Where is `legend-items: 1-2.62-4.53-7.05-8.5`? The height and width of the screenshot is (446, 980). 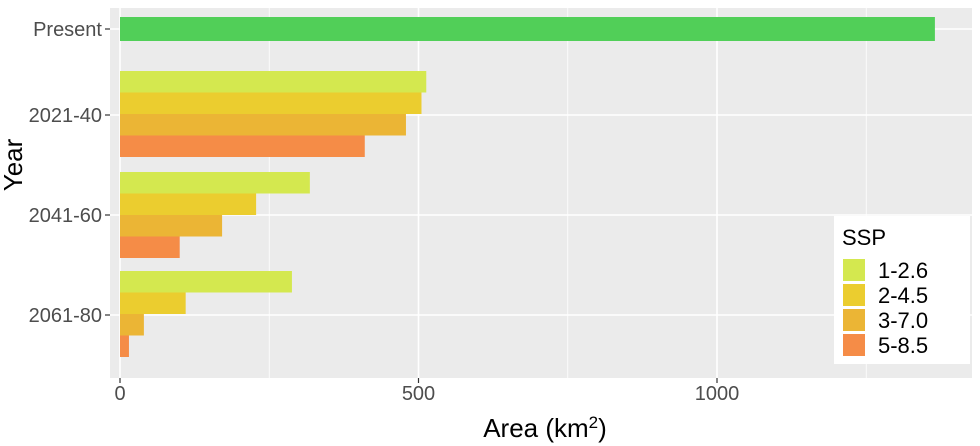 legend-items: 1-2.62-4.53-7.05-8.5 is located at coordinates (885, 308).